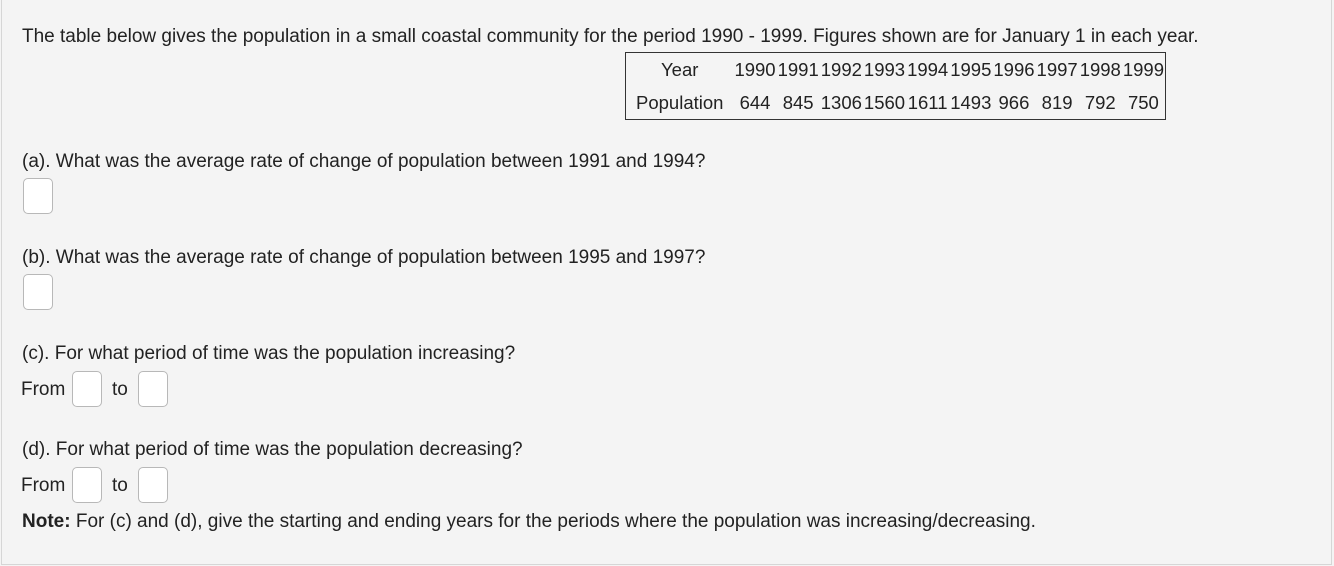  Describe the element at coordinates (153, 485) in the screenshot. I see `decreasing-to-input` at that location.